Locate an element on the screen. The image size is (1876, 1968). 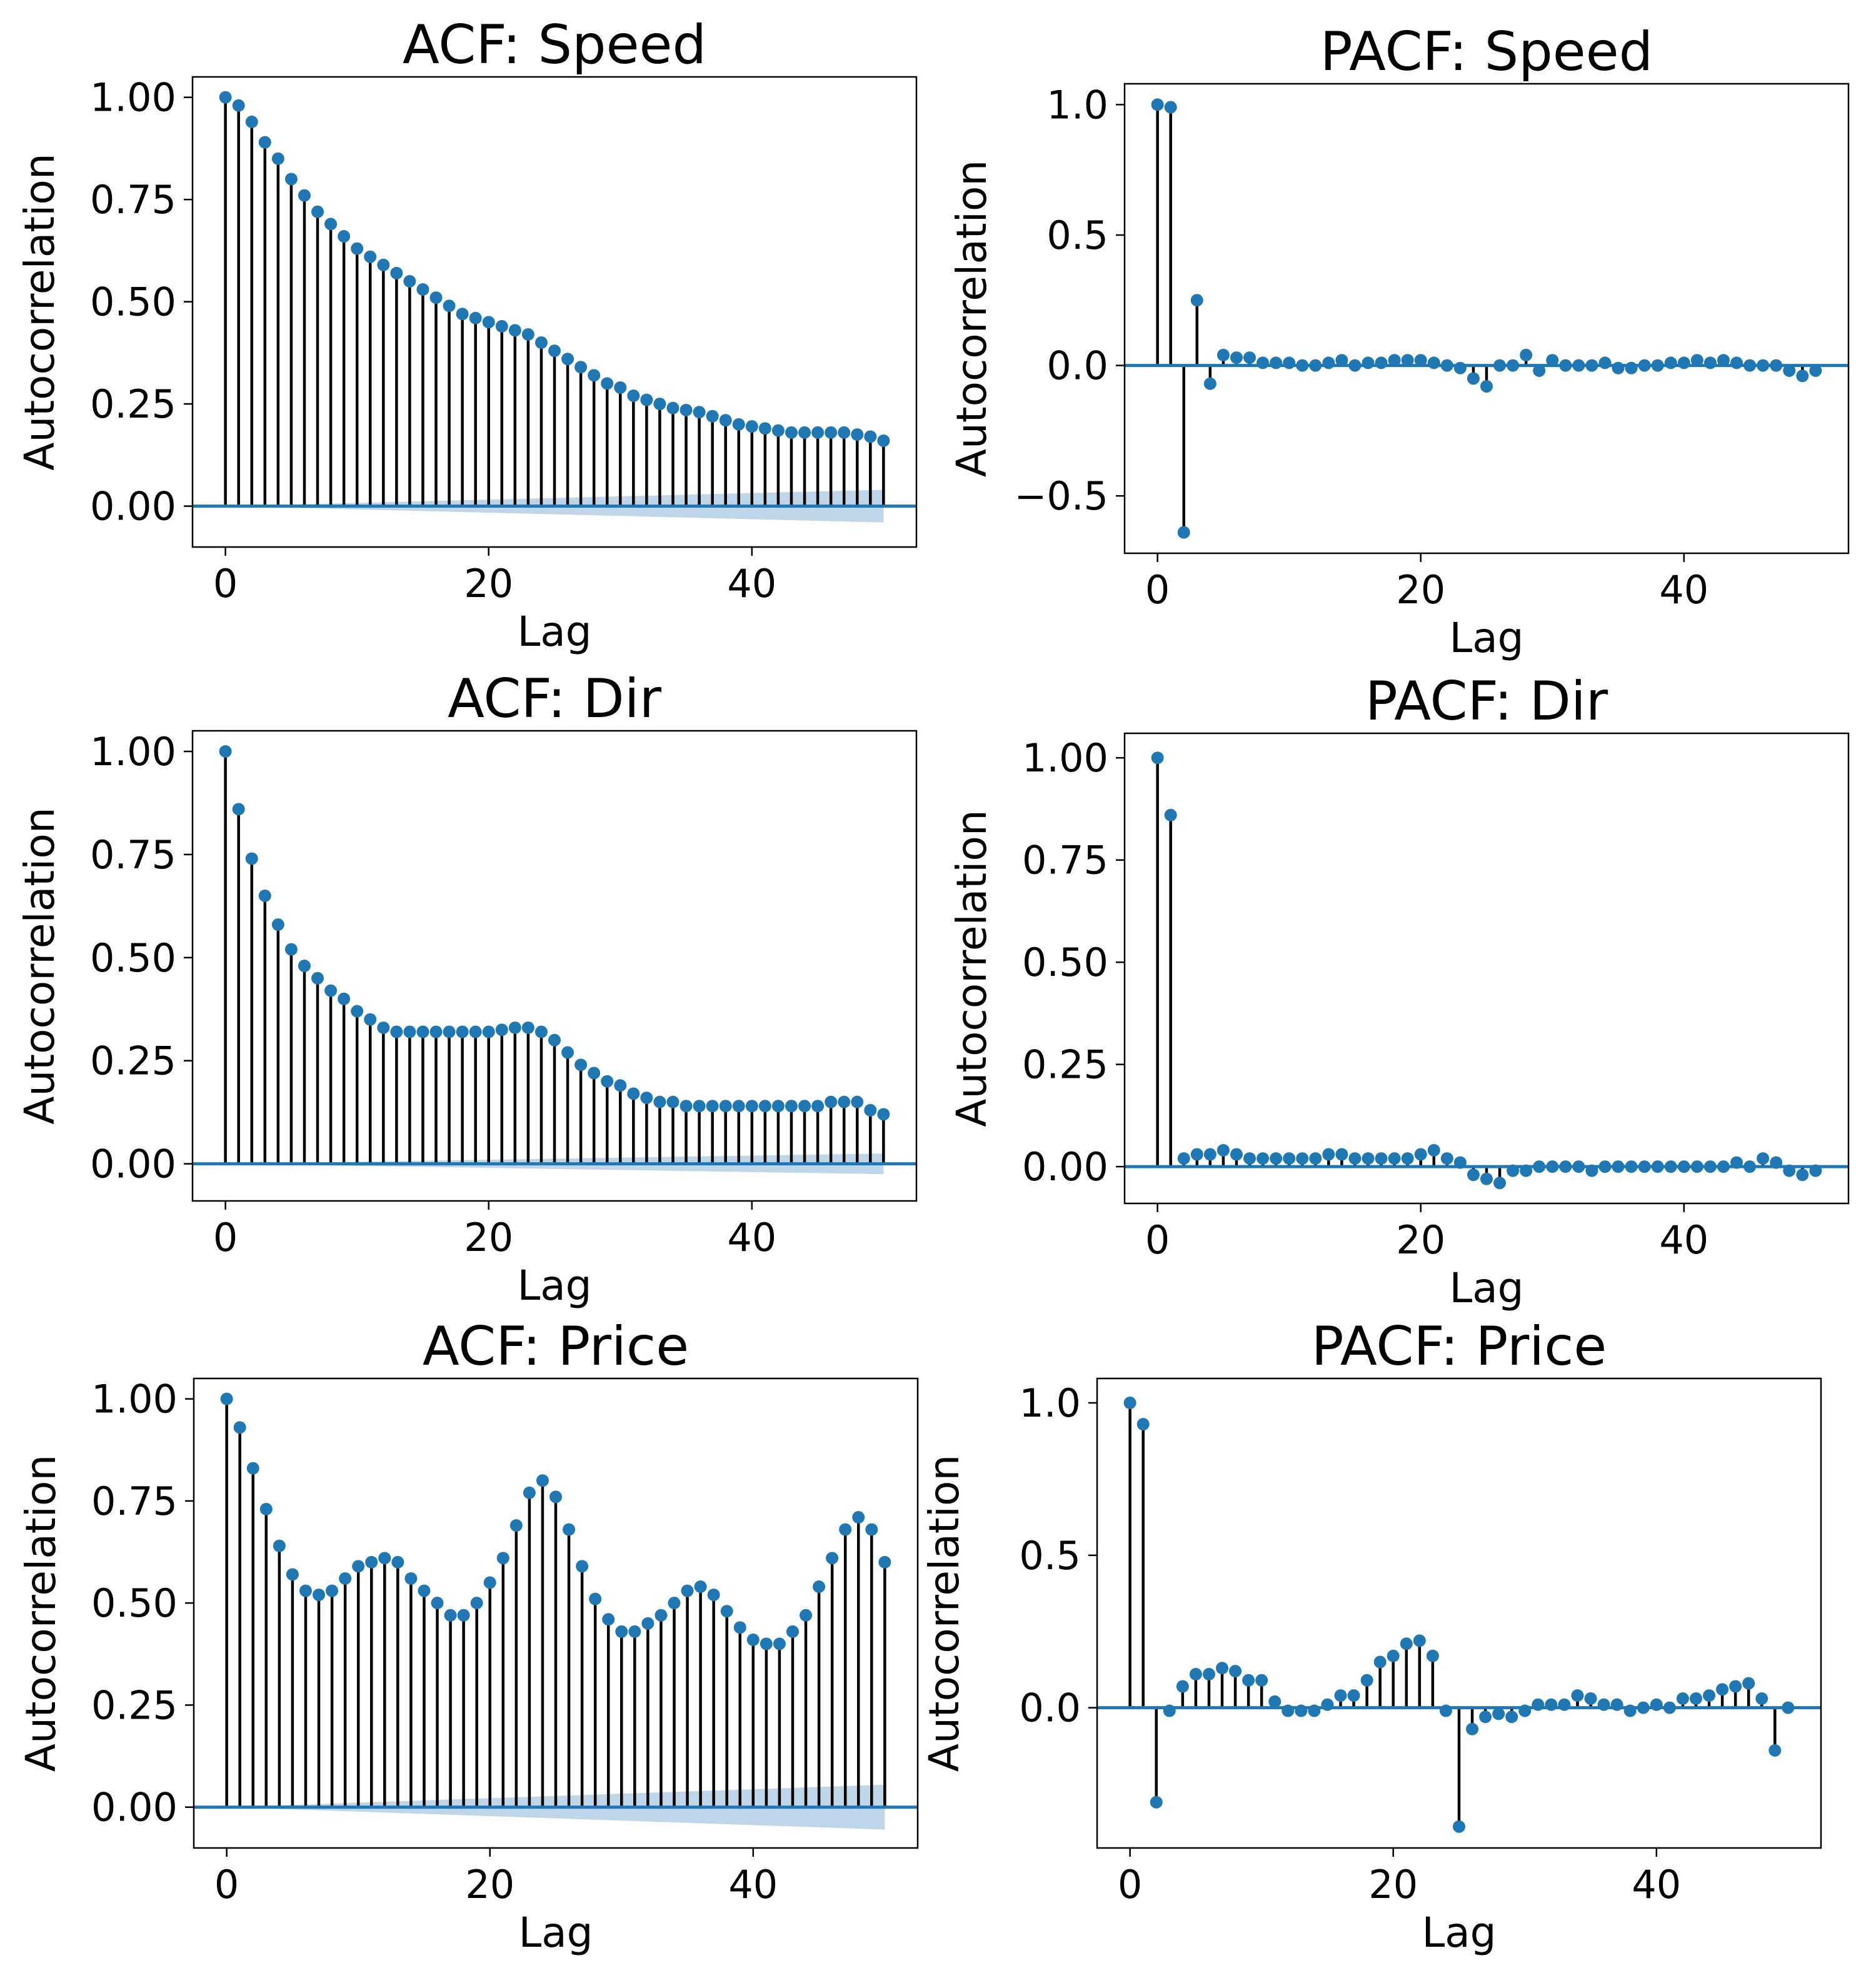
pacf-speed-xtick-label: 40 is located at coordinates (1683, 590).